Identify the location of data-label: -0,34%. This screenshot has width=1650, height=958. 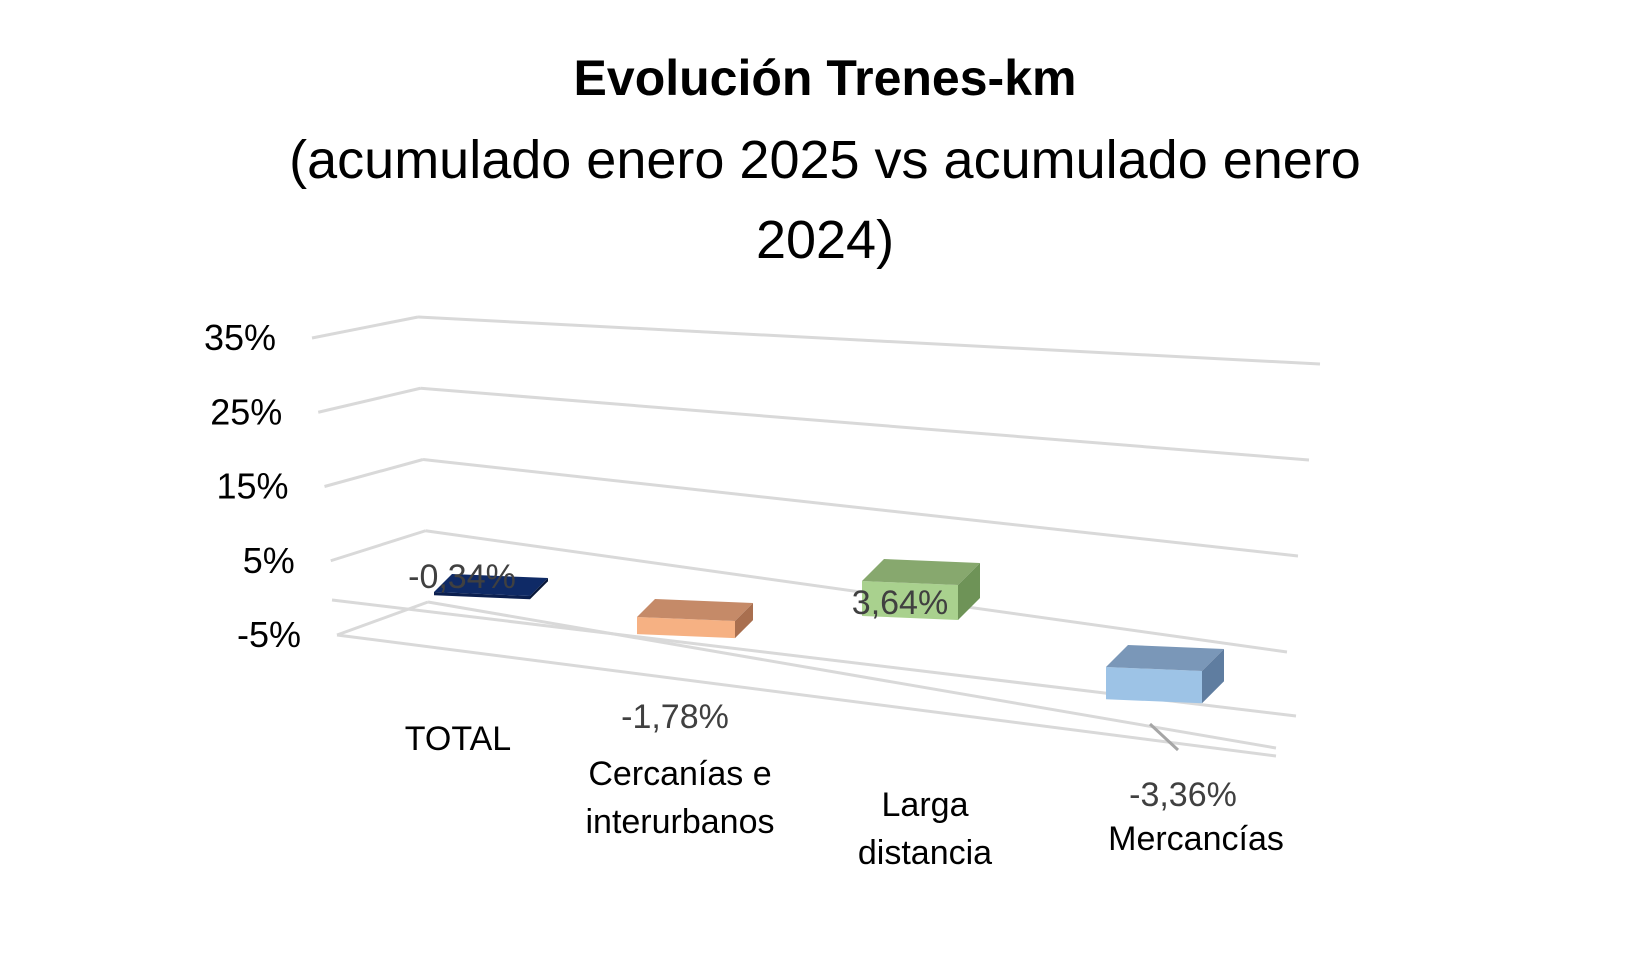
(462, 577).